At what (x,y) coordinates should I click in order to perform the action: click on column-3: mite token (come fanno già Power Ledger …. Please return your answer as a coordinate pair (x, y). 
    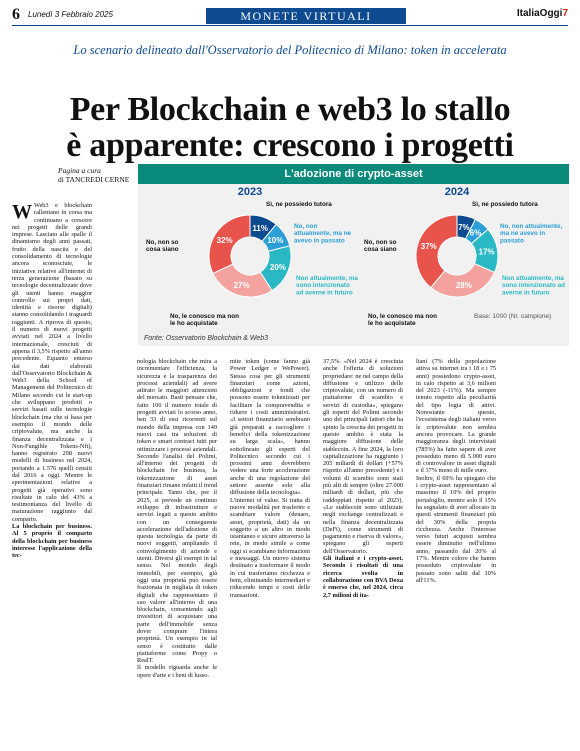
    Looking at the image, I should click on (270, 552).